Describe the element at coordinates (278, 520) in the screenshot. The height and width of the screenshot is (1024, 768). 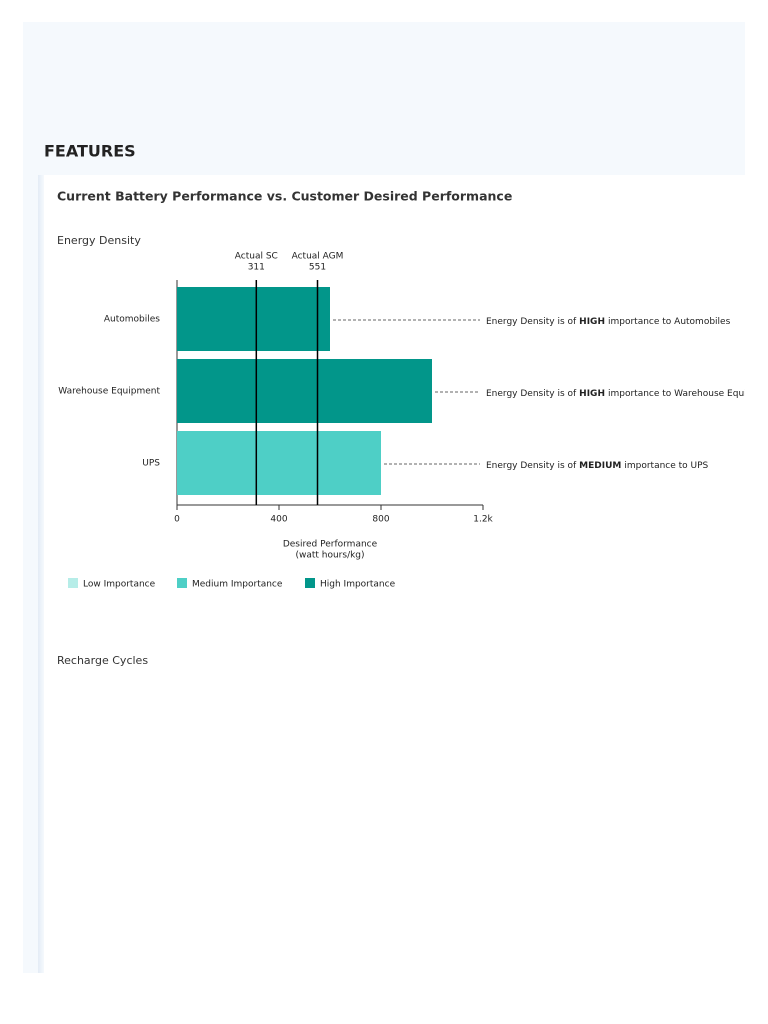
I see `x-tick-label: 400` at that location.